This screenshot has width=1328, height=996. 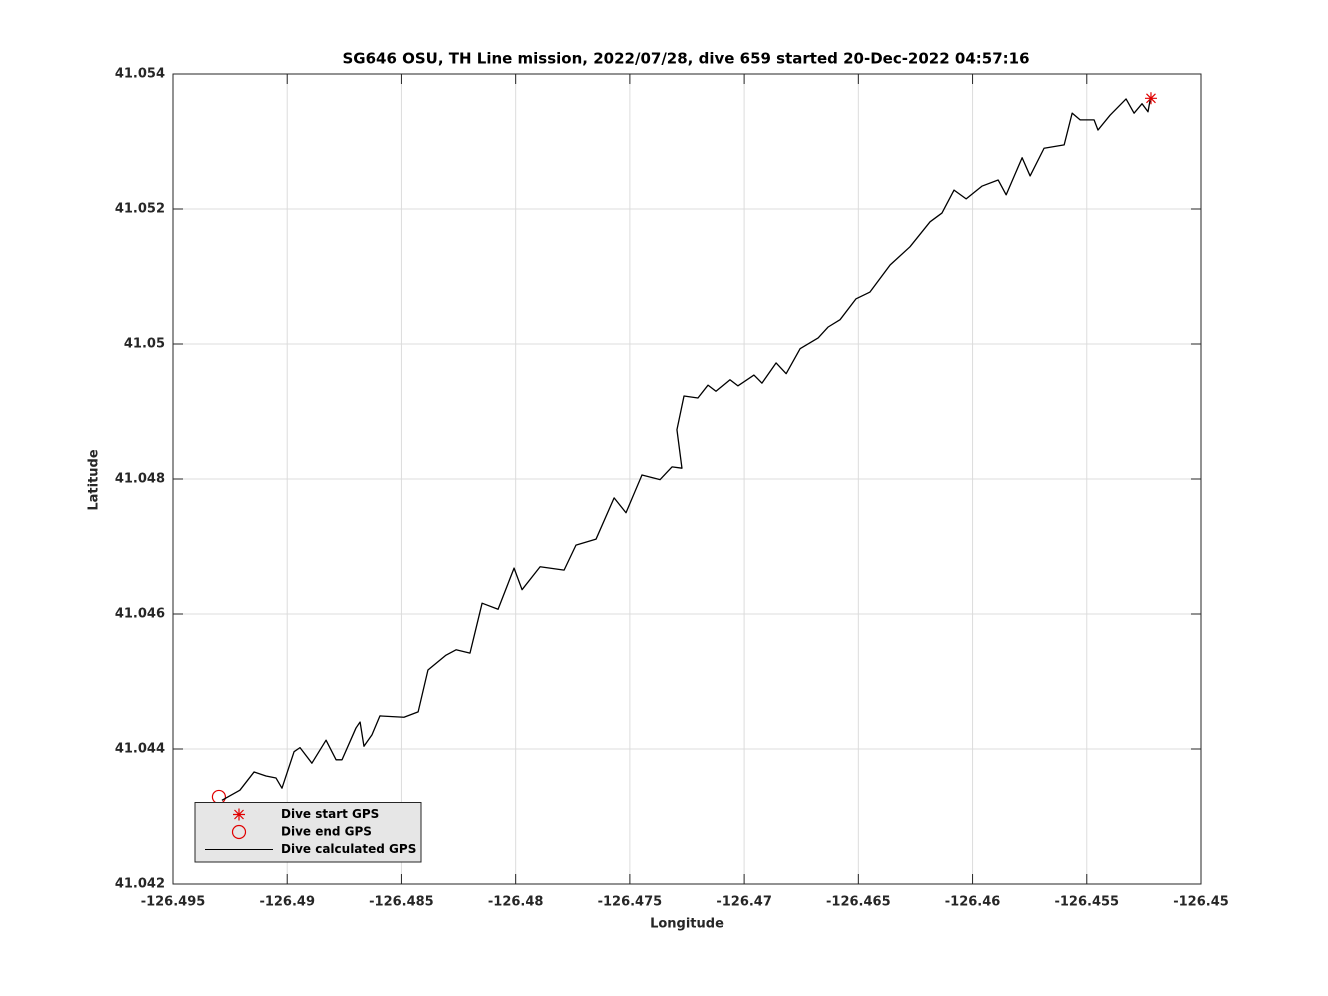 I want to click on y-tick-label: 41.05, so click(x=144, y=344).